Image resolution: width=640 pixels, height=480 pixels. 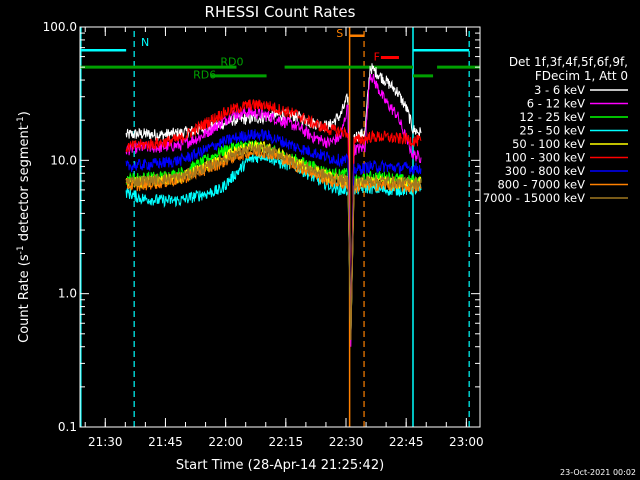 I want to click on legend-header-2: FDecim 1, Att 0, so click(x=581, y=76).